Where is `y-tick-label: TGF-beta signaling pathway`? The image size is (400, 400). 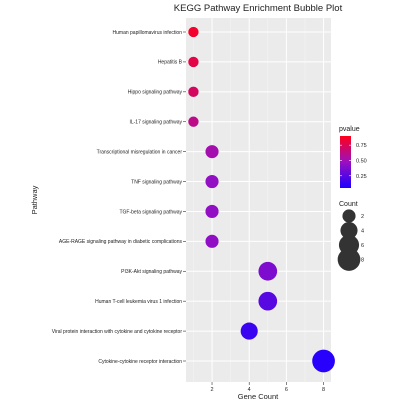 y-tick-label: TGF-beta signaling pathway is located at coordinates (150, 212).